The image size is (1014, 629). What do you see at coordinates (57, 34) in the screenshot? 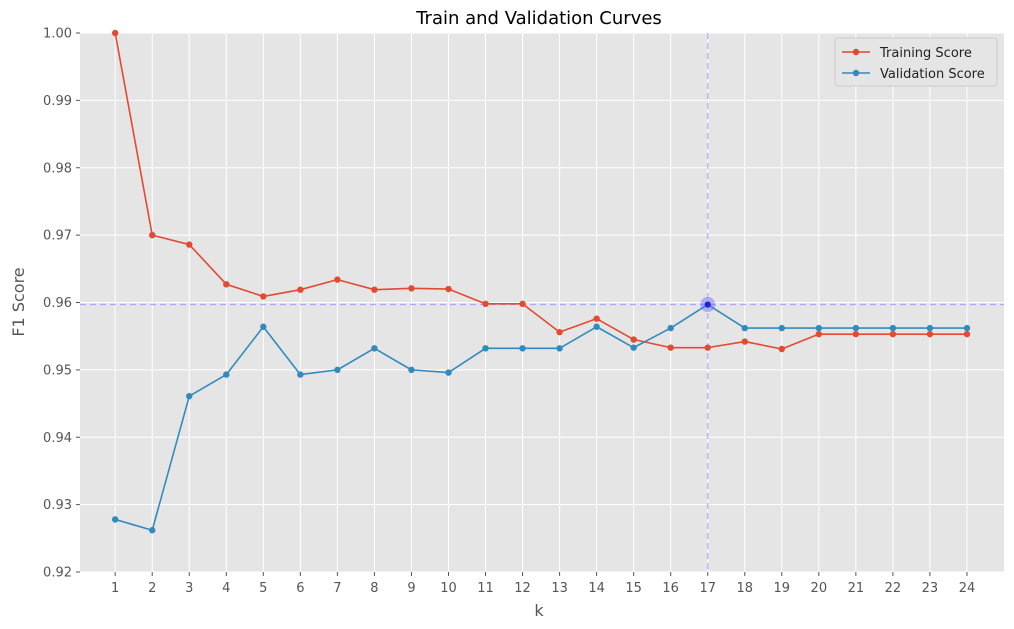
I see `y-tick-label: 1.00` at bounding box center [57, 34].